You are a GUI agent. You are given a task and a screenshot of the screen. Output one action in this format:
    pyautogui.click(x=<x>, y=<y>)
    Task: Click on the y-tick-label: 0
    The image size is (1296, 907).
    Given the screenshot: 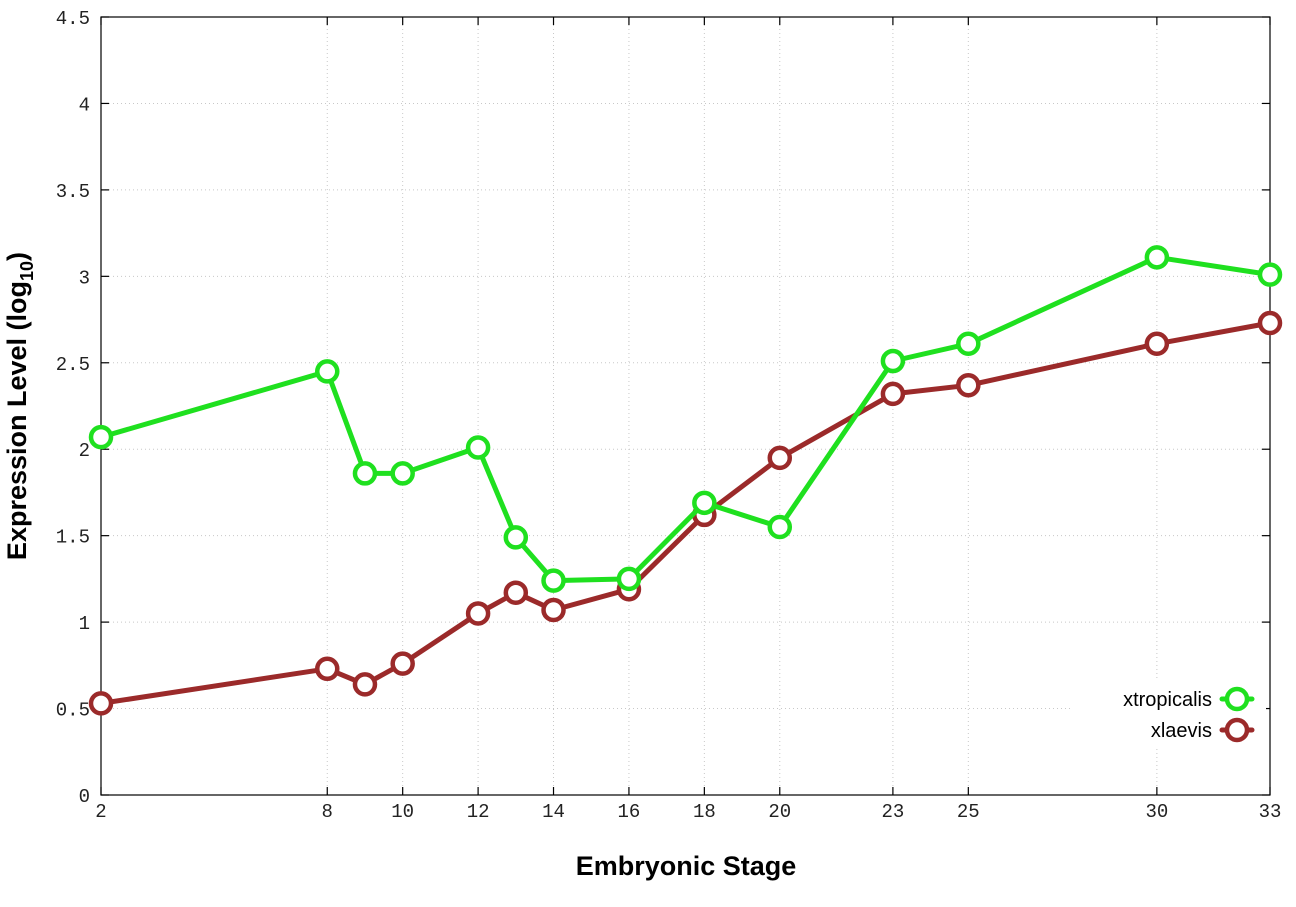 What is the action you would take?
    pyautogui.click(x=84, y=797)
    